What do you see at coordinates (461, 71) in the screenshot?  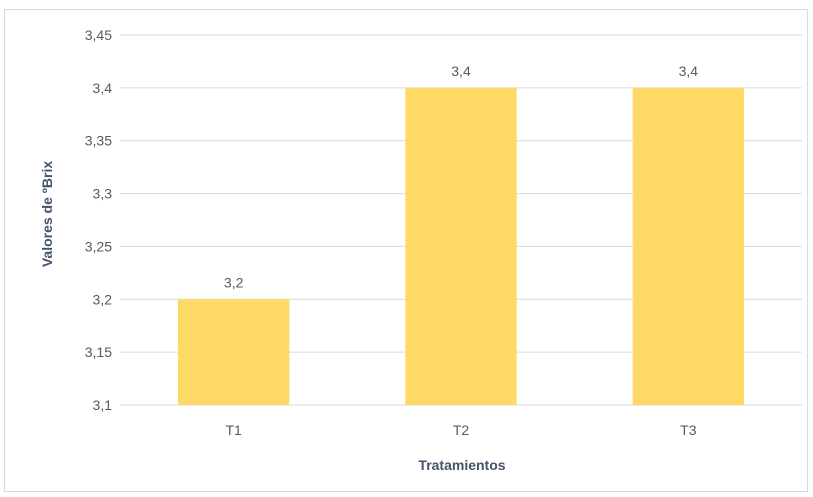 I see `data-label-t2: 3,4` at bounding box center [461, 71].